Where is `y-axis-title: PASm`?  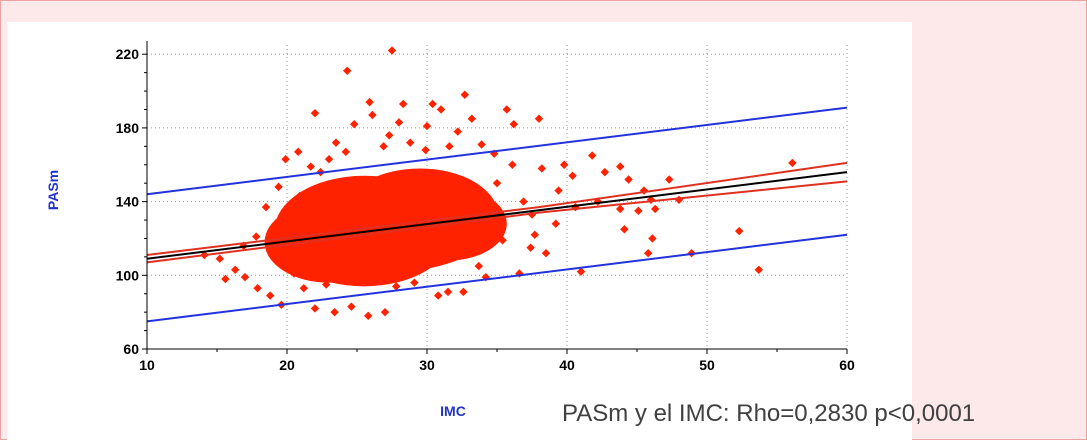
y-axis-title: PASm is located at coordinates (53, 190).